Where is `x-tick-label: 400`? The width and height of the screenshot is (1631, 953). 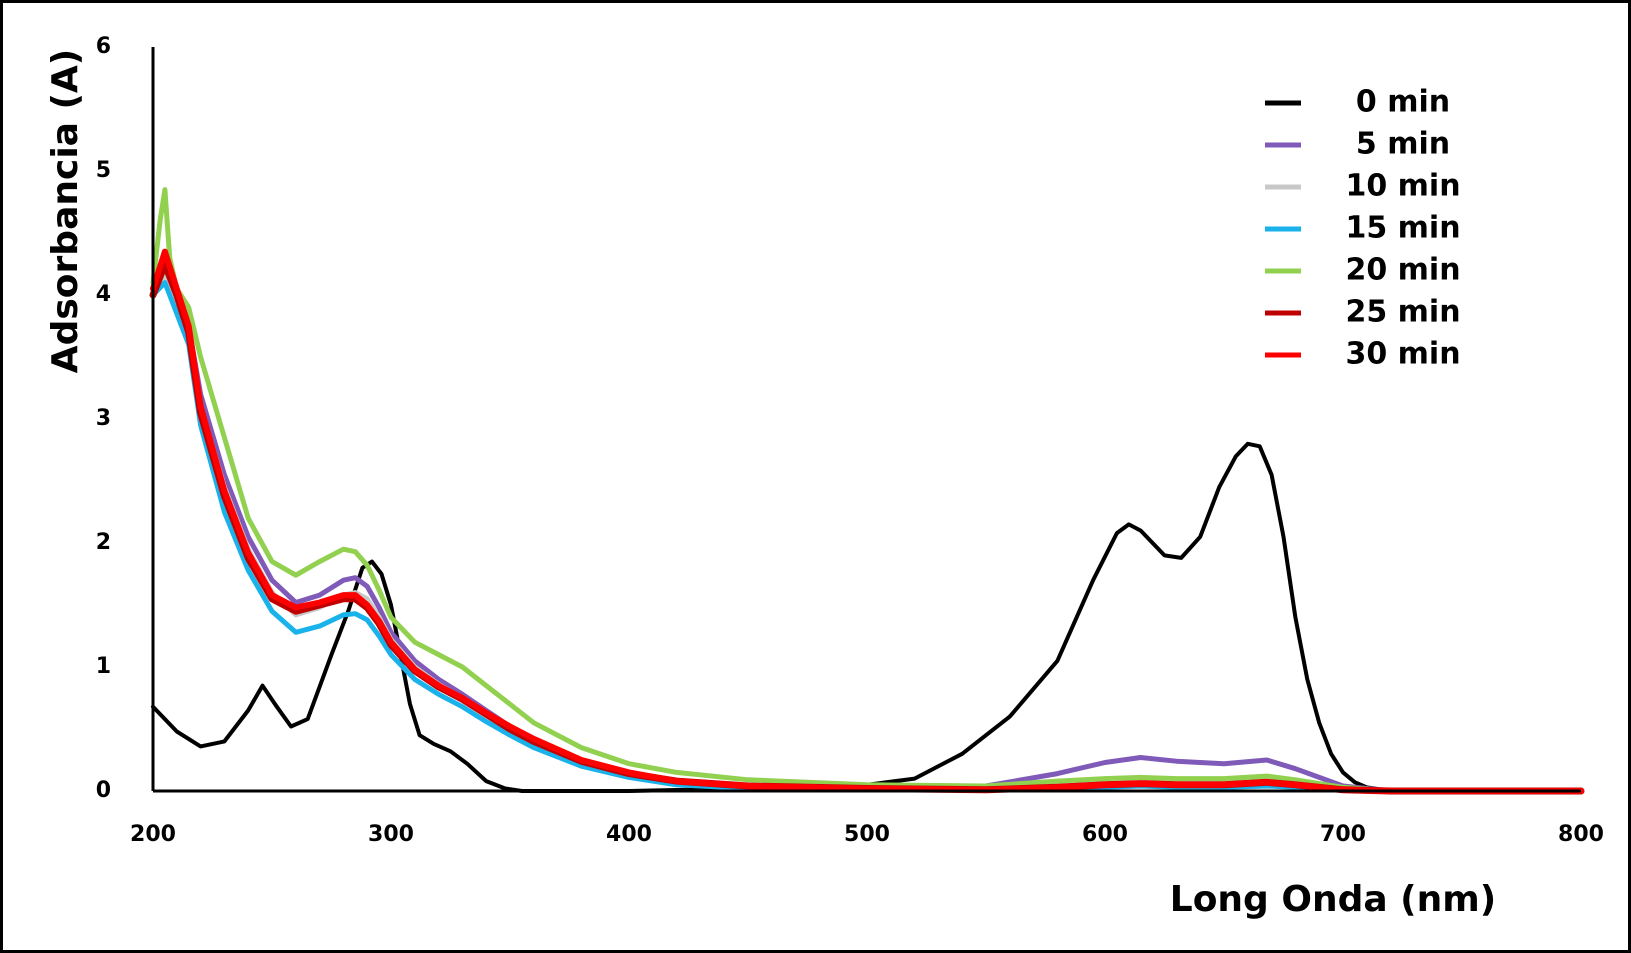
x-tick-label: 400 is located at coordinates (629, 834).